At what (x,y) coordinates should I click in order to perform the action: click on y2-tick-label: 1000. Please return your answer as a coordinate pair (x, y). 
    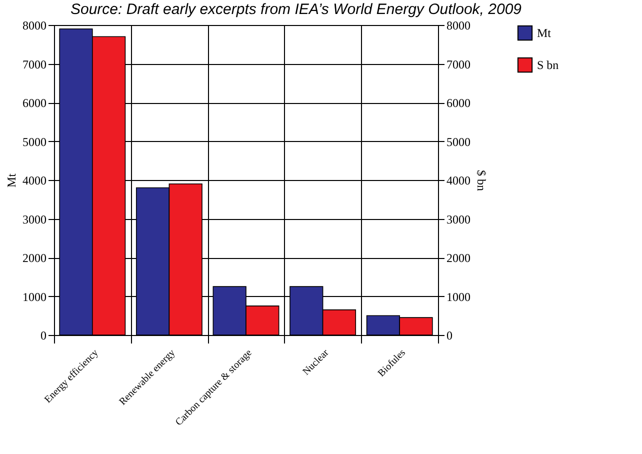
    Looking at the image, I should click on (458, 297).